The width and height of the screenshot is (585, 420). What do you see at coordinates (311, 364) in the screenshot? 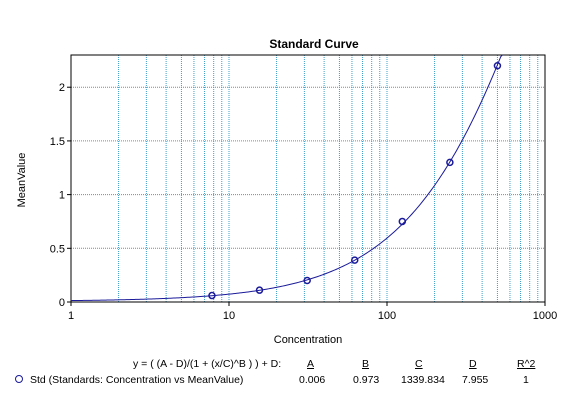
I see `fit-header-a: A` at bounding box center [311, 364].